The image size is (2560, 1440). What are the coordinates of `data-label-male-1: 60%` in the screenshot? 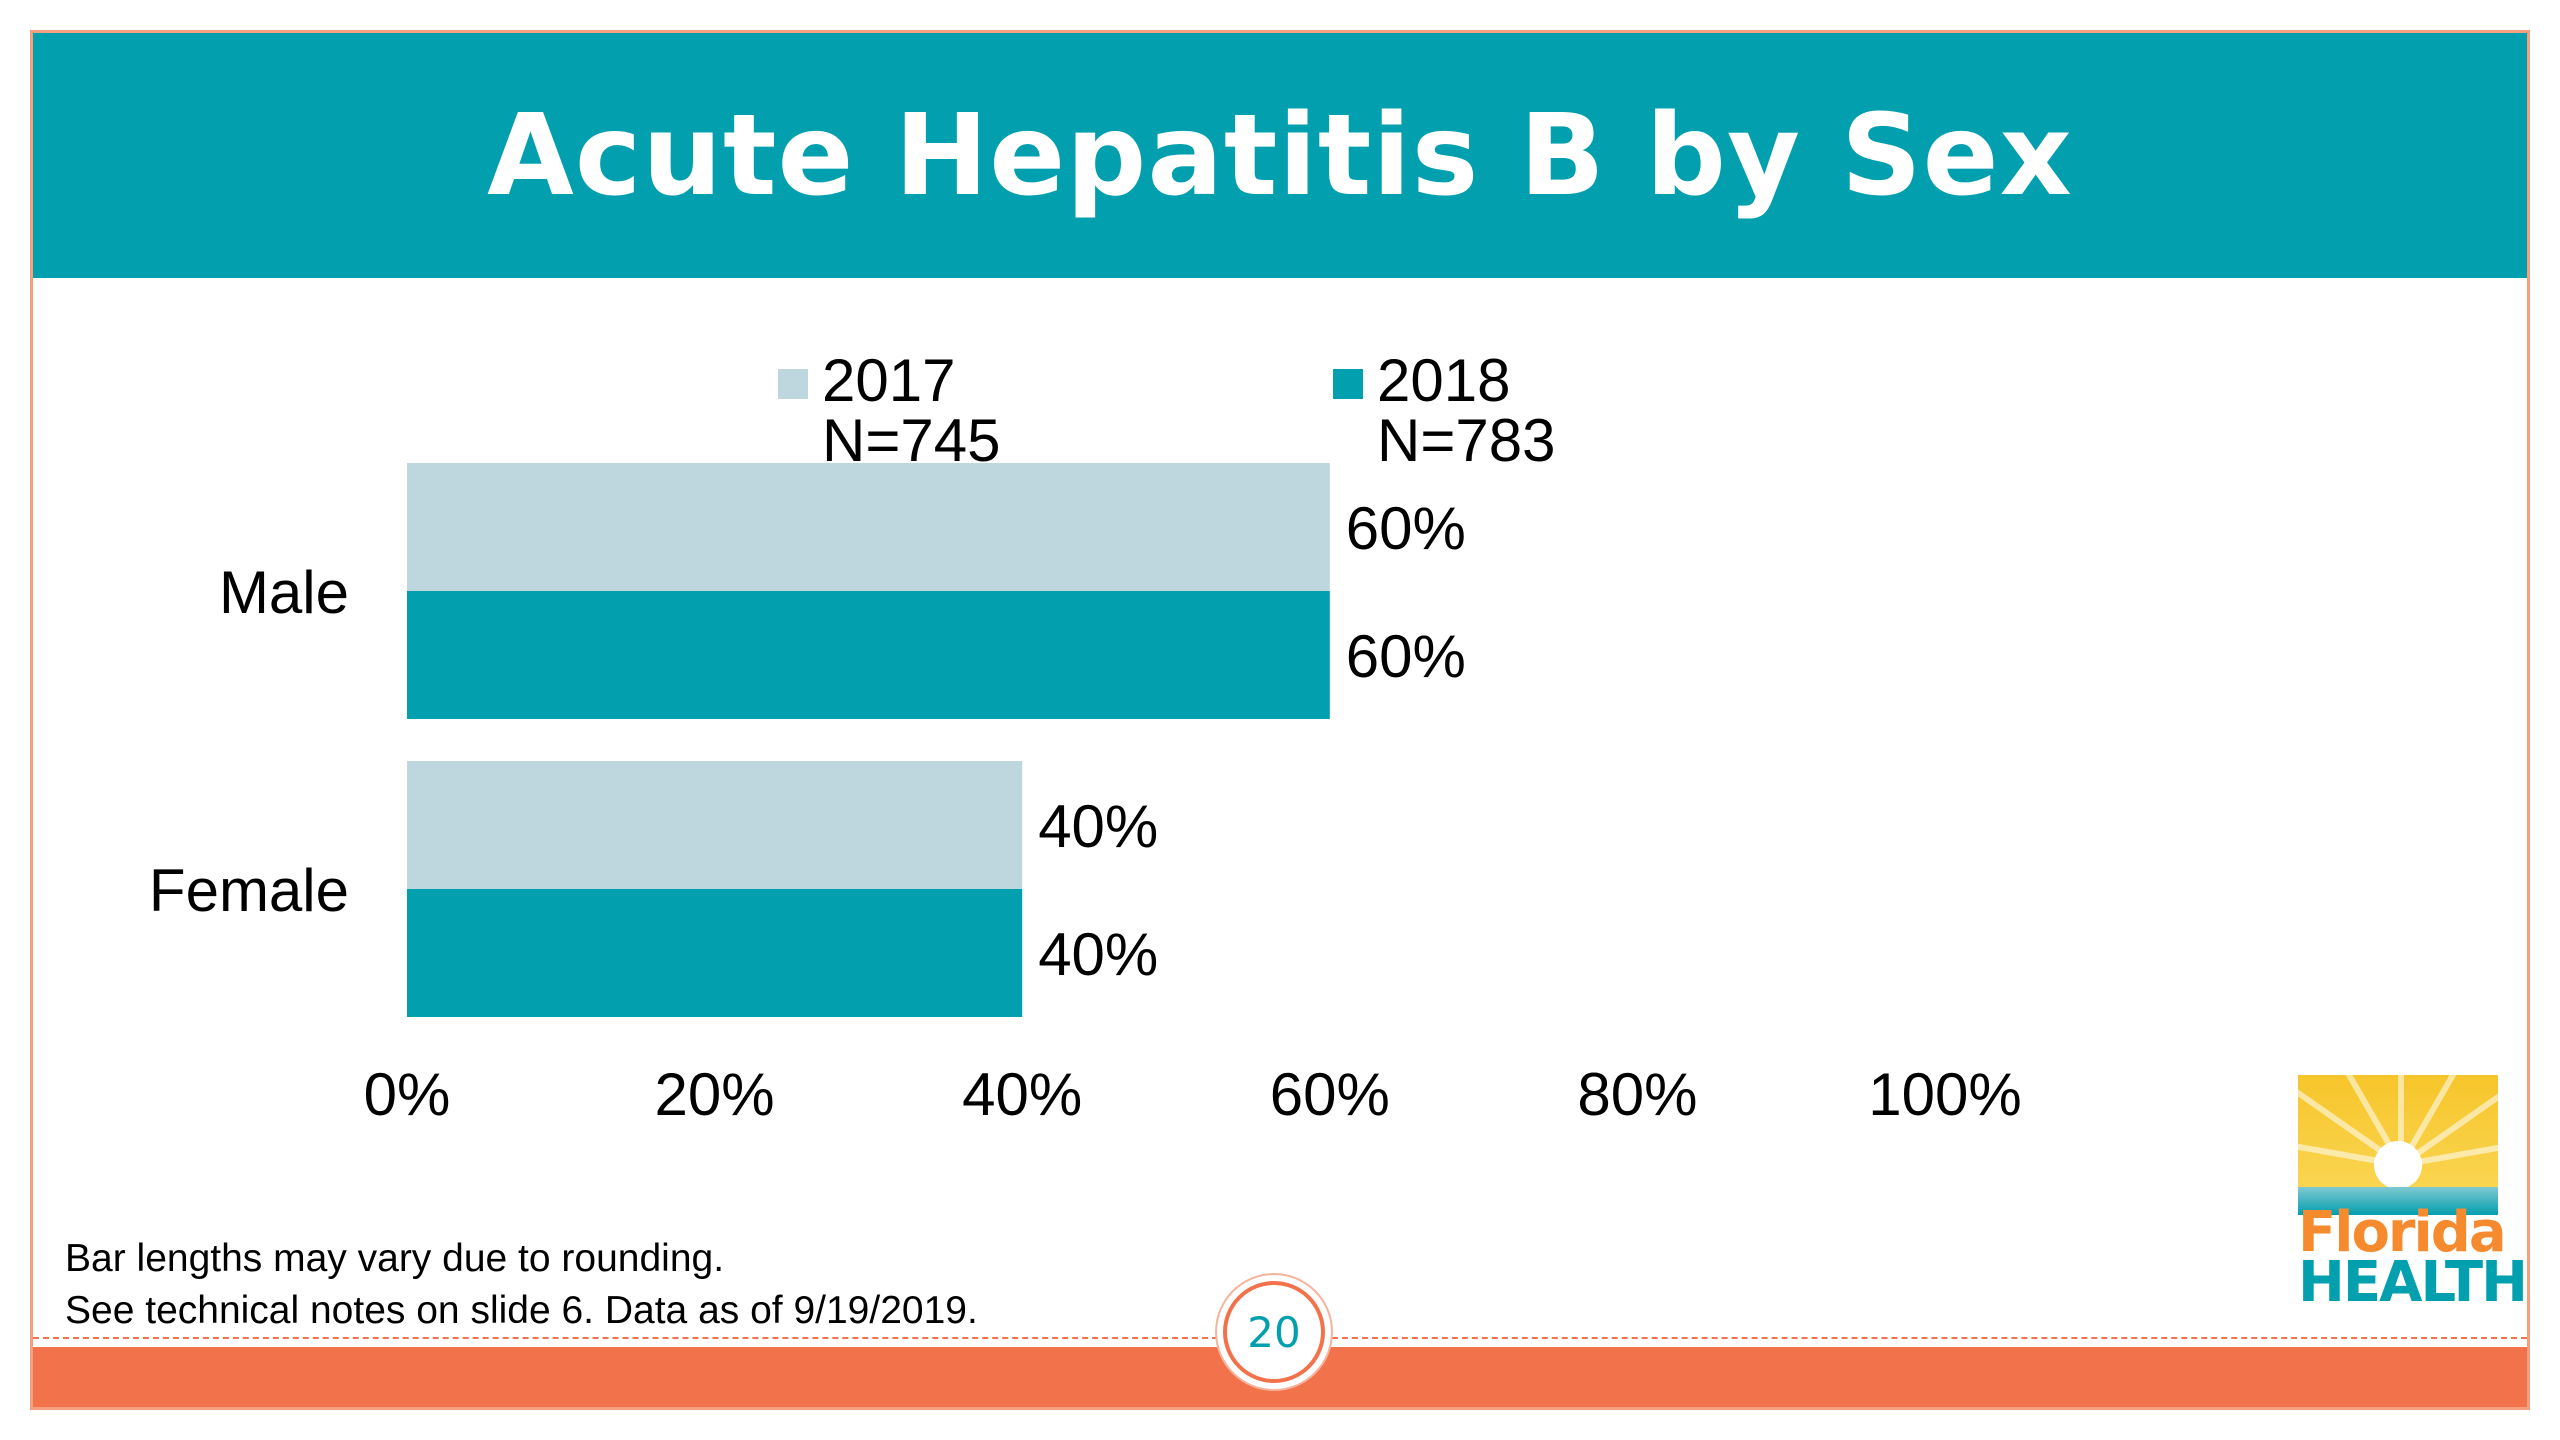 It's located at (1406, 656).